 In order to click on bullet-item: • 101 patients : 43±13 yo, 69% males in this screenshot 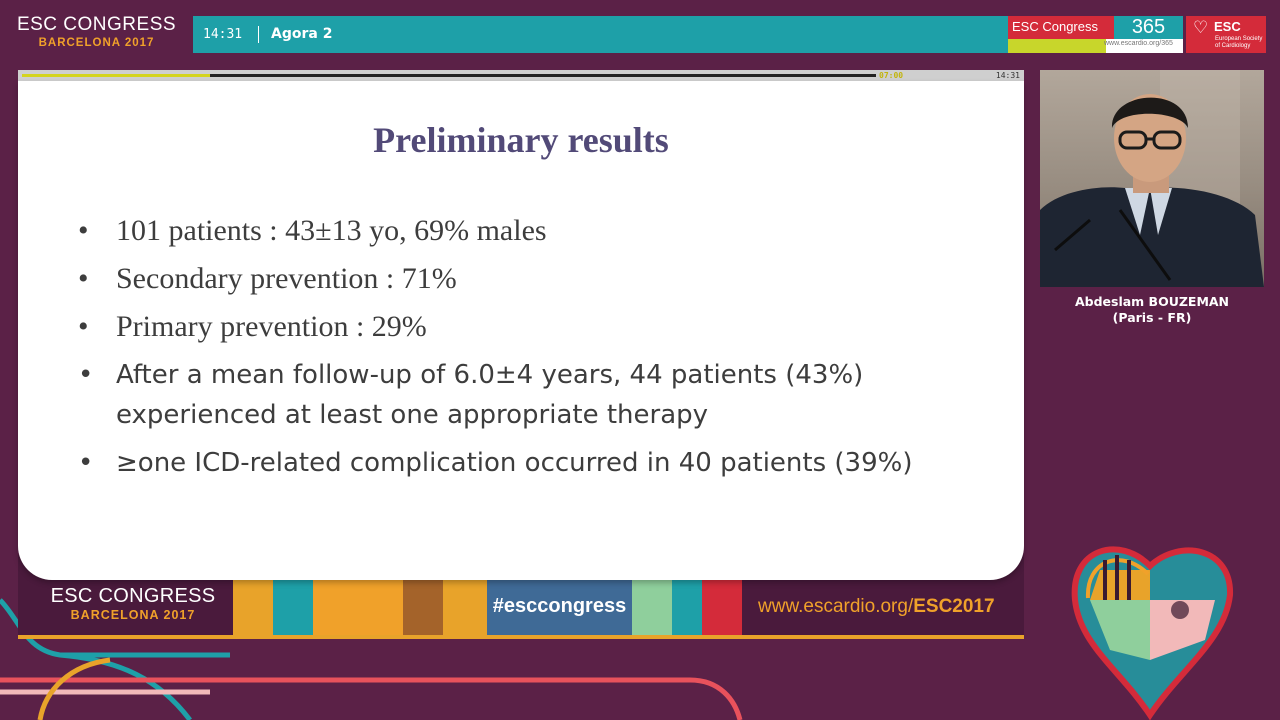, I will do `click(528, 231)`.